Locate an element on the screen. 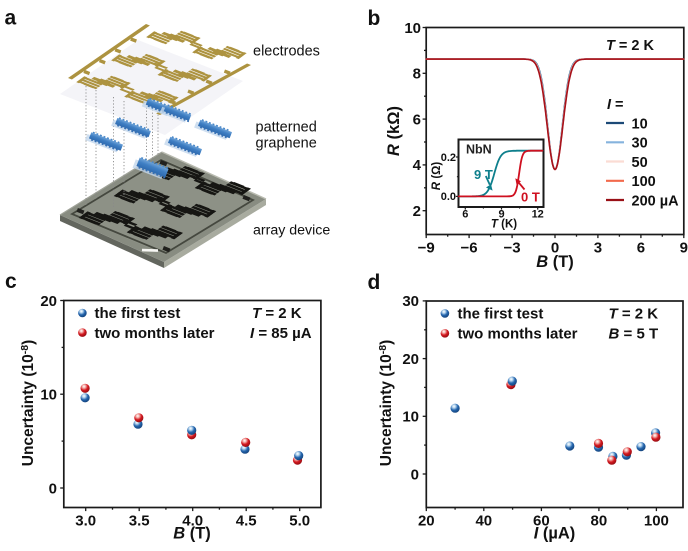  svg-text: graphene is located at coordinates (286, 144).